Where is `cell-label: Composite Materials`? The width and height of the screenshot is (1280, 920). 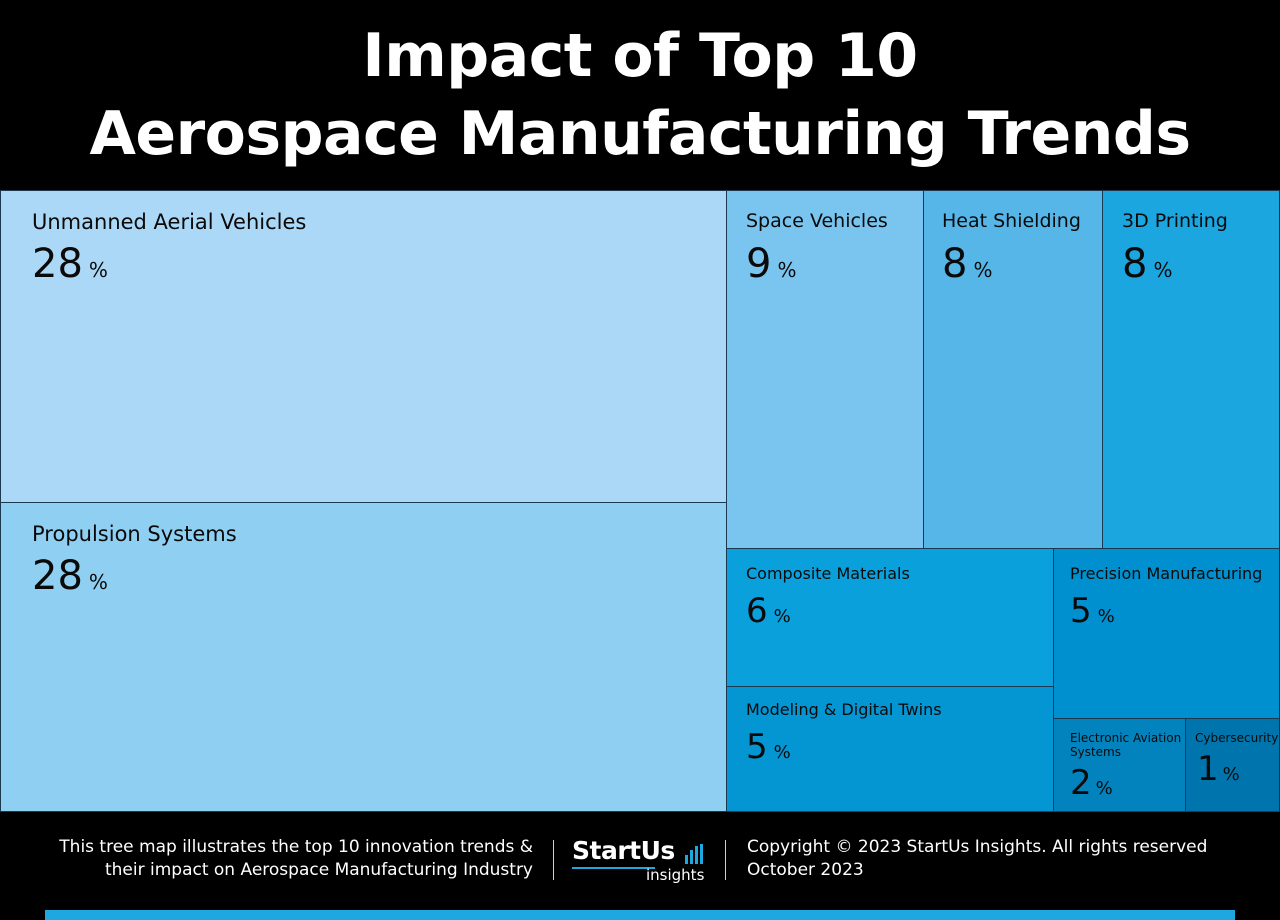 cell-label: Composite Materials is located at coordinates (828, 573).